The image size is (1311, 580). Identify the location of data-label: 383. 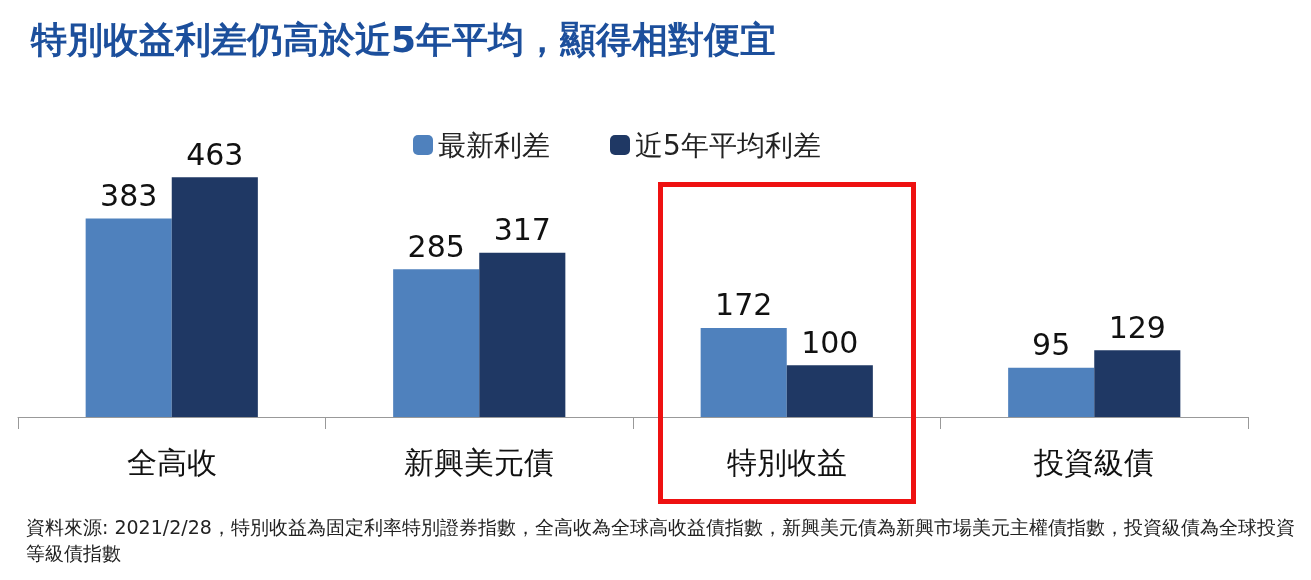
(129, 196).